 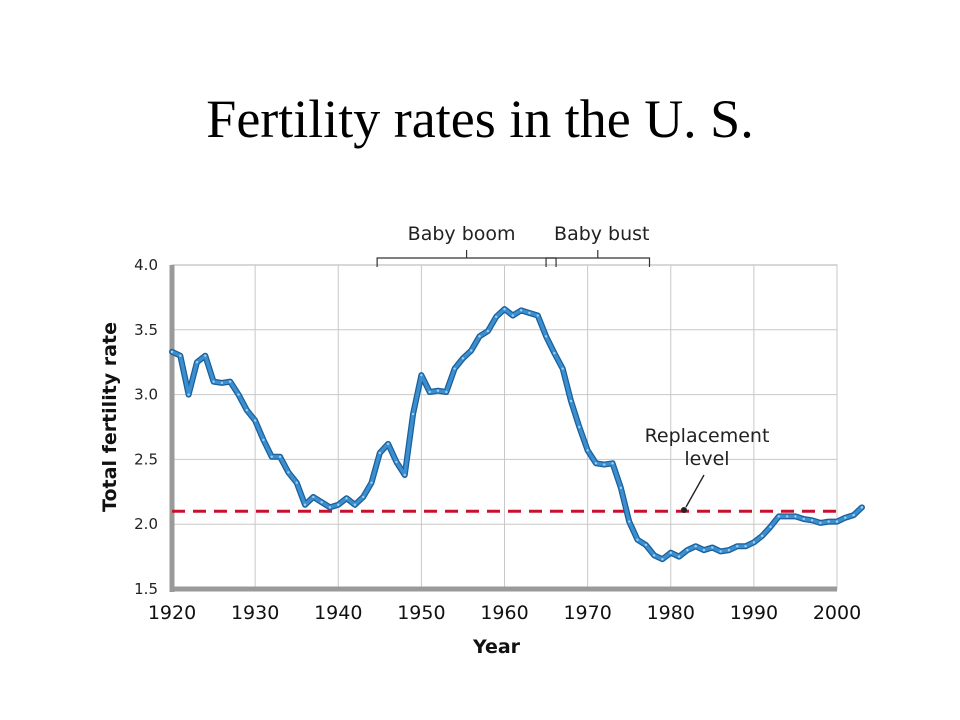 I want to click on y-tick-label: 2.0, so click(x=146, y=524).